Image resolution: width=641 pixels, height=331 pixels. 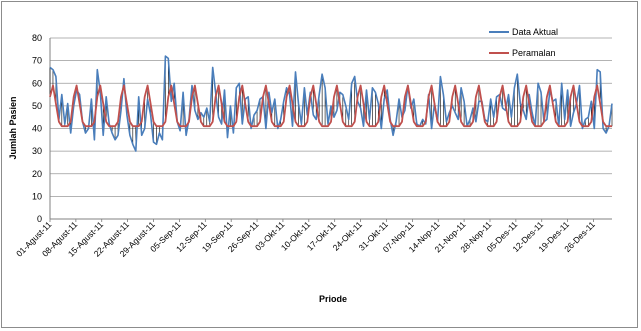 What do you see at coordinates (37, 151) in the screenshot?
I see `y-tick-label: 30` at bounding box center [37, 151].